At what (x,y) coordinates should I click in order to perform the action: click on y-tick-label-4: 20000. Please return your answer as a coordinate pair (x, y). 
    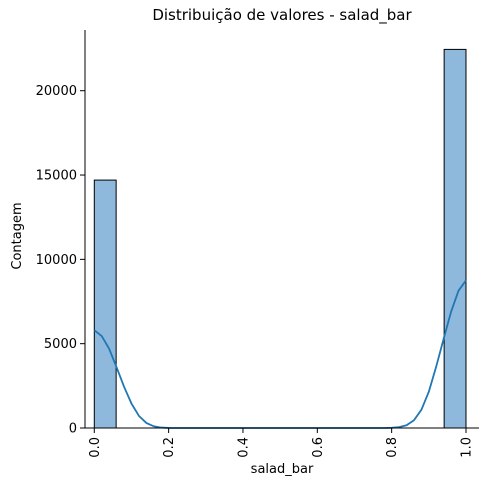
    Looking at the image, I should click on (56, 91).